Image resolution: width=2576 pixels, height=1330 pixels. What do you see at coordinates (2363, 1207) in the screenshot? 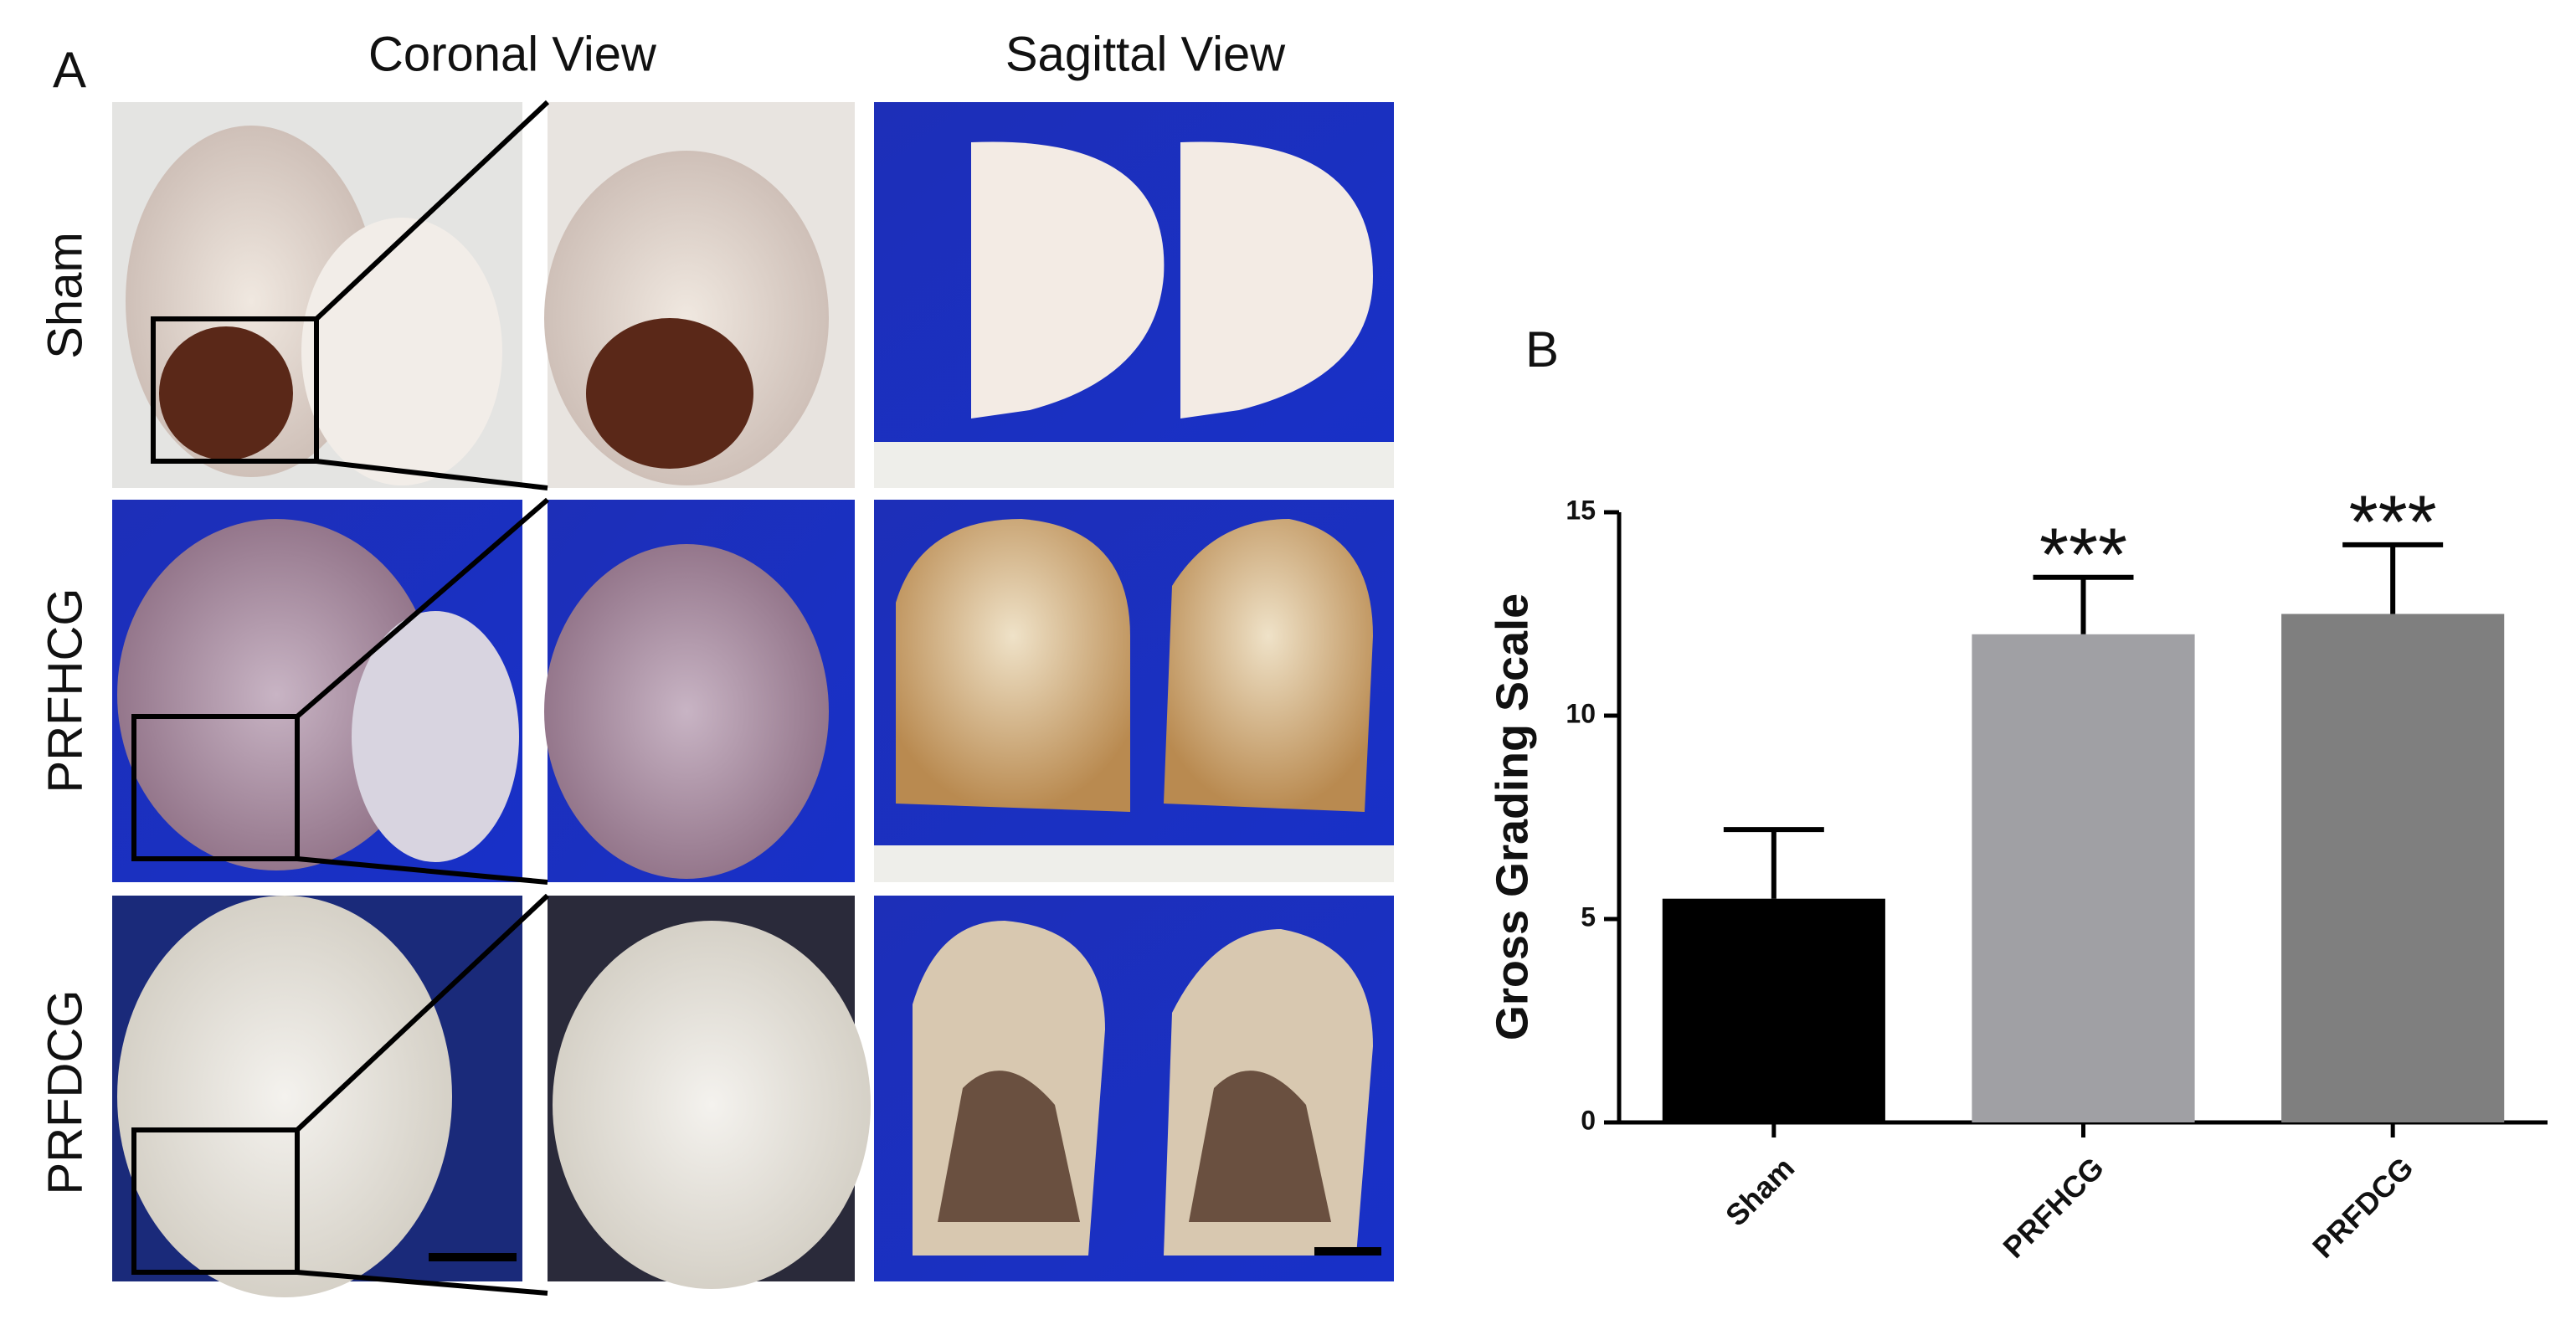
I see `x-tick-label: PRFDCG` at bounding box center [2363, 1207].